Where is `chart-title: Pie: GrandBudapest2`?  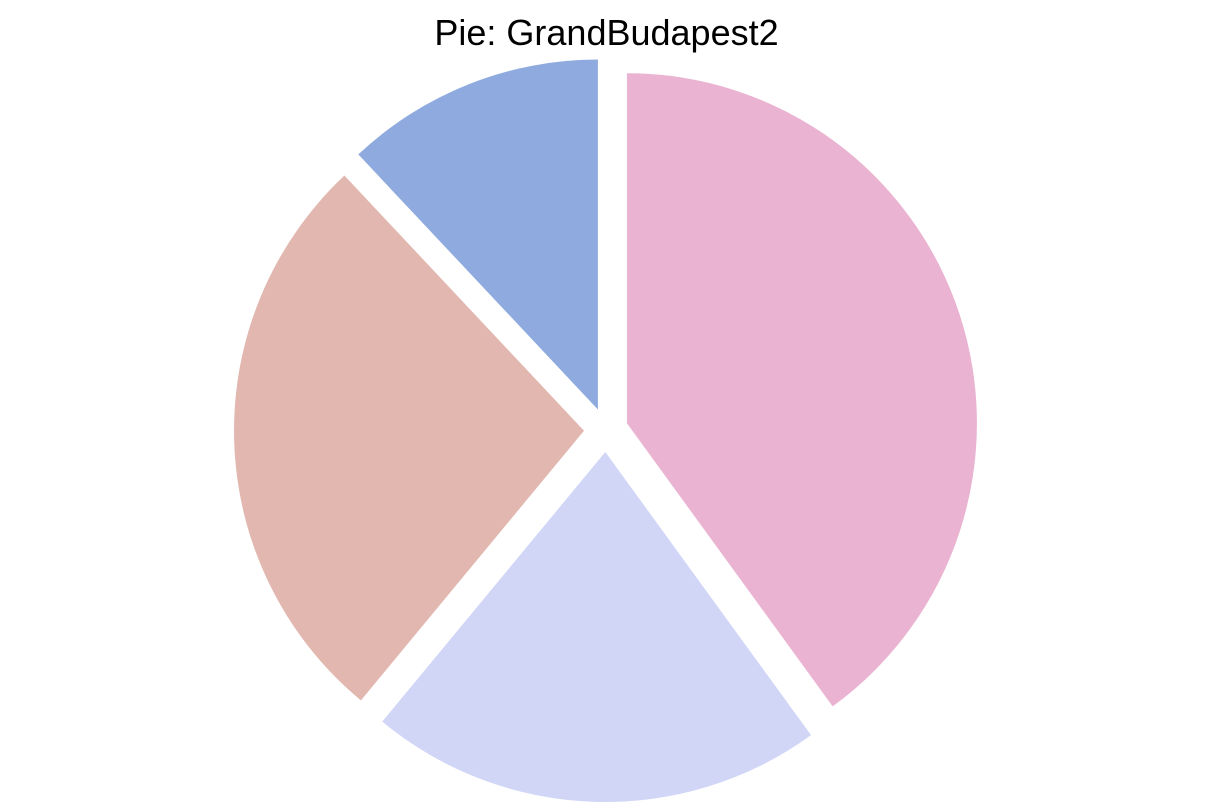 chart-title: Pie: GrandBudapest2 is located at coordinates (606, 32).